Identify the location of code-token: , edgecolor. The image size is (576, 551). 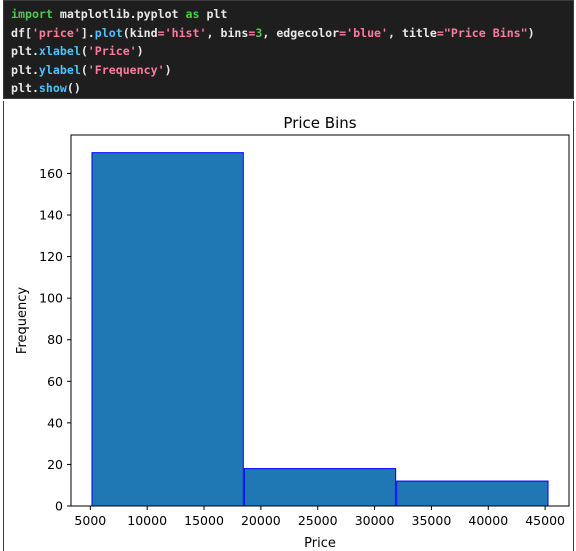
(301, 32).